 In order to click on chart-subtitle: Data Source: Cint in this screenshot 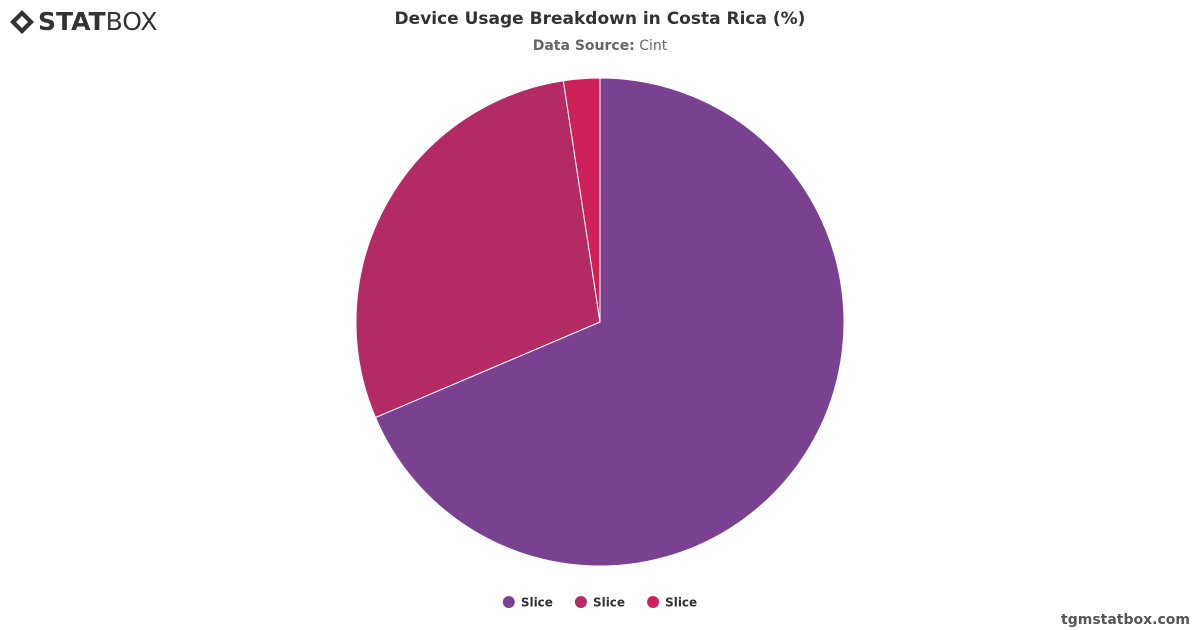, I will do `click(600, 46)`.